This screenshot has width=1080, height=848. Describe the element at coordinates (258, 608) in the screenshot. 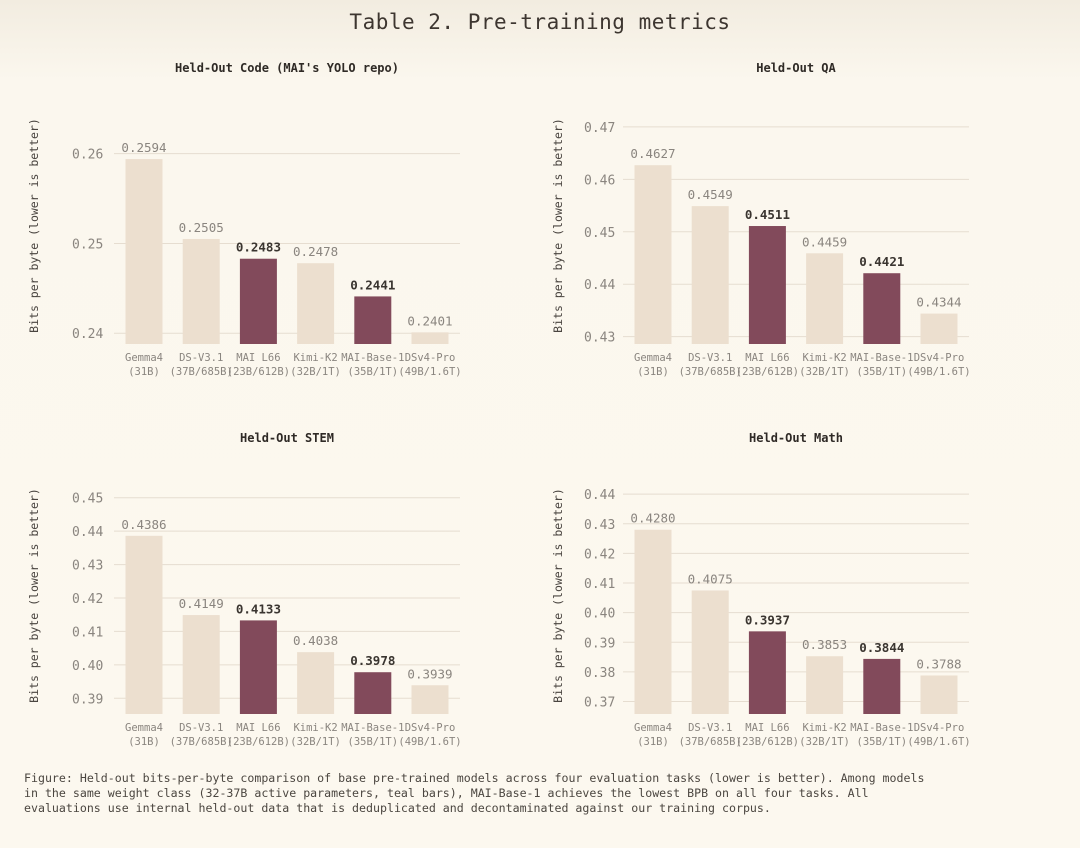

I see `bar-value-label: 0.4133` at that location.